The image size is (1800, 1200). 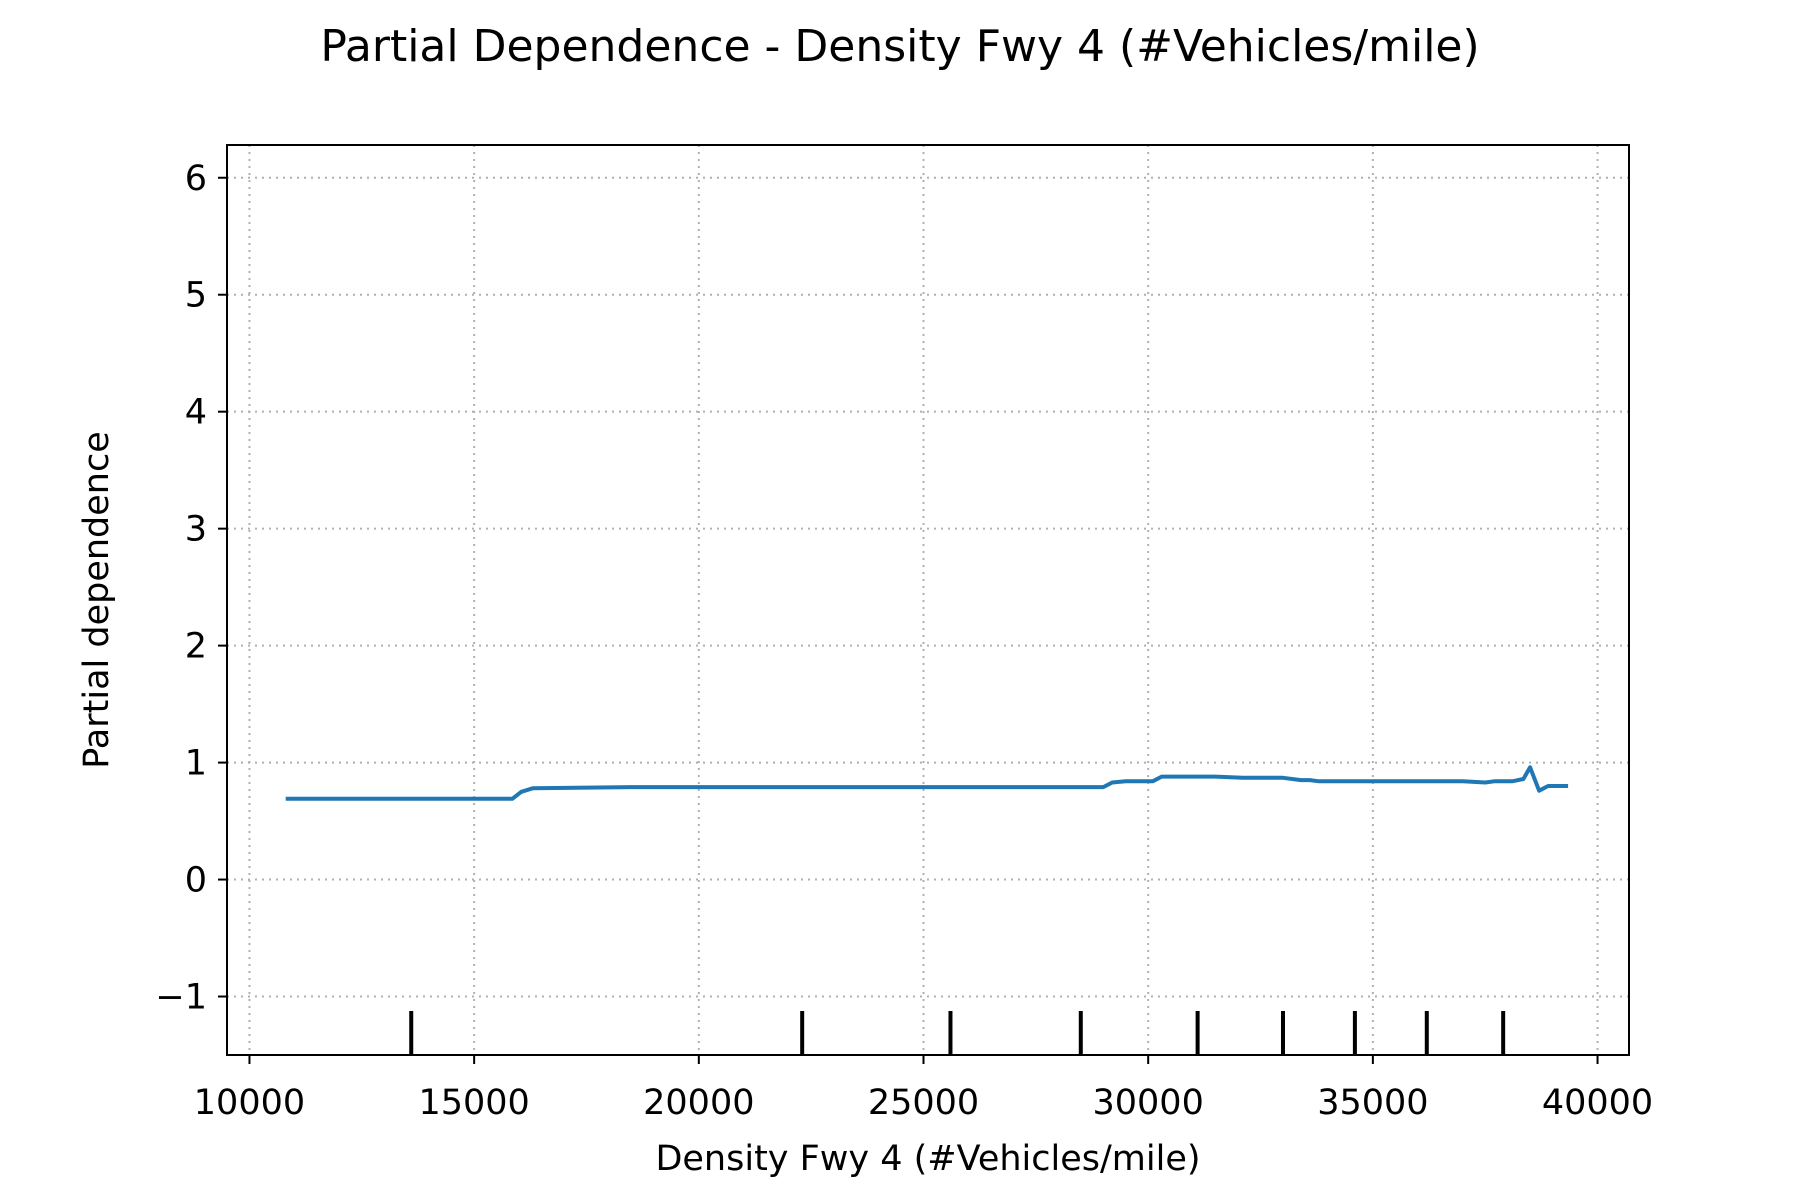 I want to click on x-axis-ticks: 10000 15000 20000 25000 30000 35000 40000, so click(x=923, y=1089).